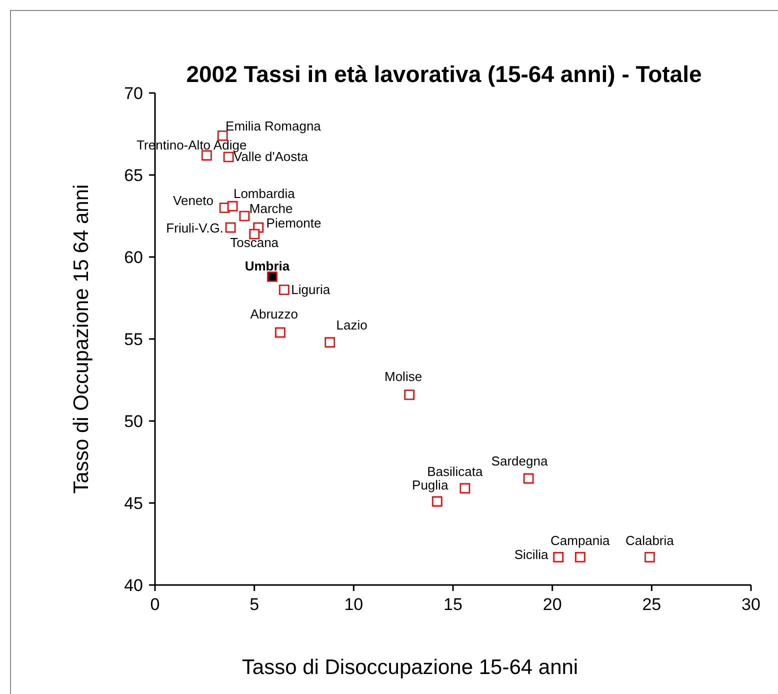 The image size is (778, 694). What do you see at coordinates (271, 208) in the screenshot?
I see `annotation: Marche` at bounding box center [271, 208].